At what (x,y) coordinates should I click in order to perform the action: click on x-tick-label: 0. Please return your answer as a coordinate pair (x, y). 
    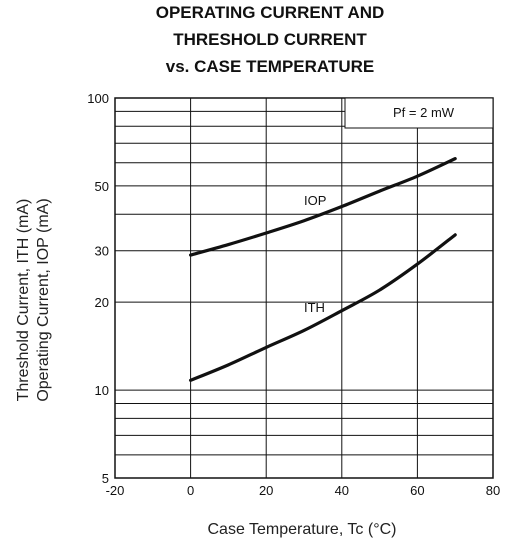
    Looking at the image, I should click on (190, 490).